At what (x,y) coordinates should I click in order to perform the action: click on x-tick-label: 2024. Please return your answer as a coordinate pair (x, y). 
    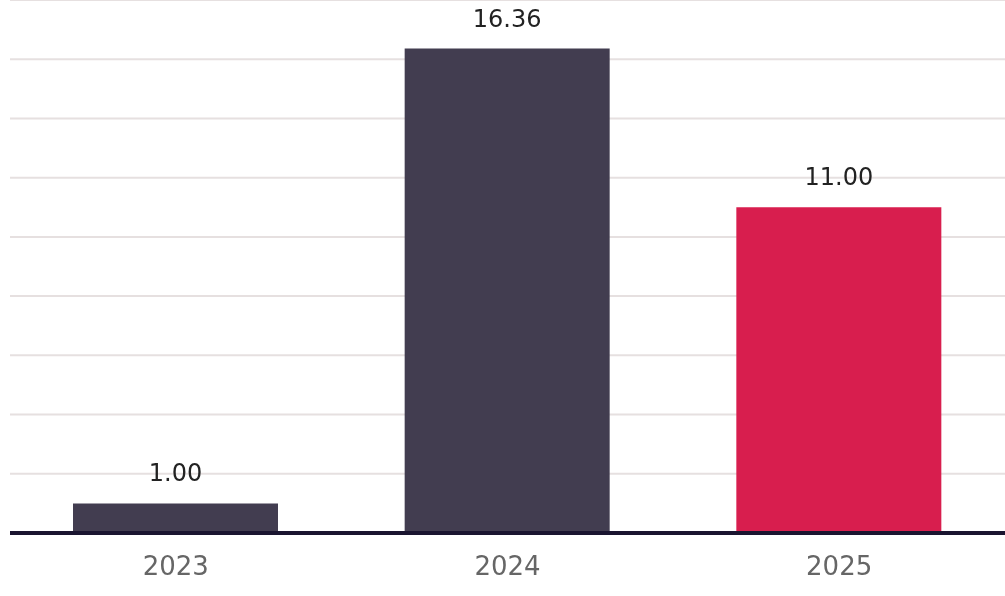
    Looking at the image, I should click on (507, 566).